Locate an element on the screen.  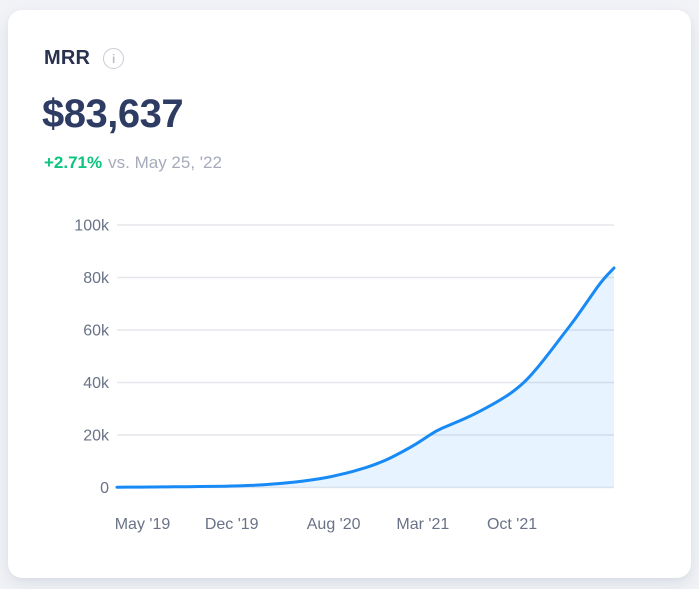
delta-percent: +2.71% is located at coordinates (73, 162).